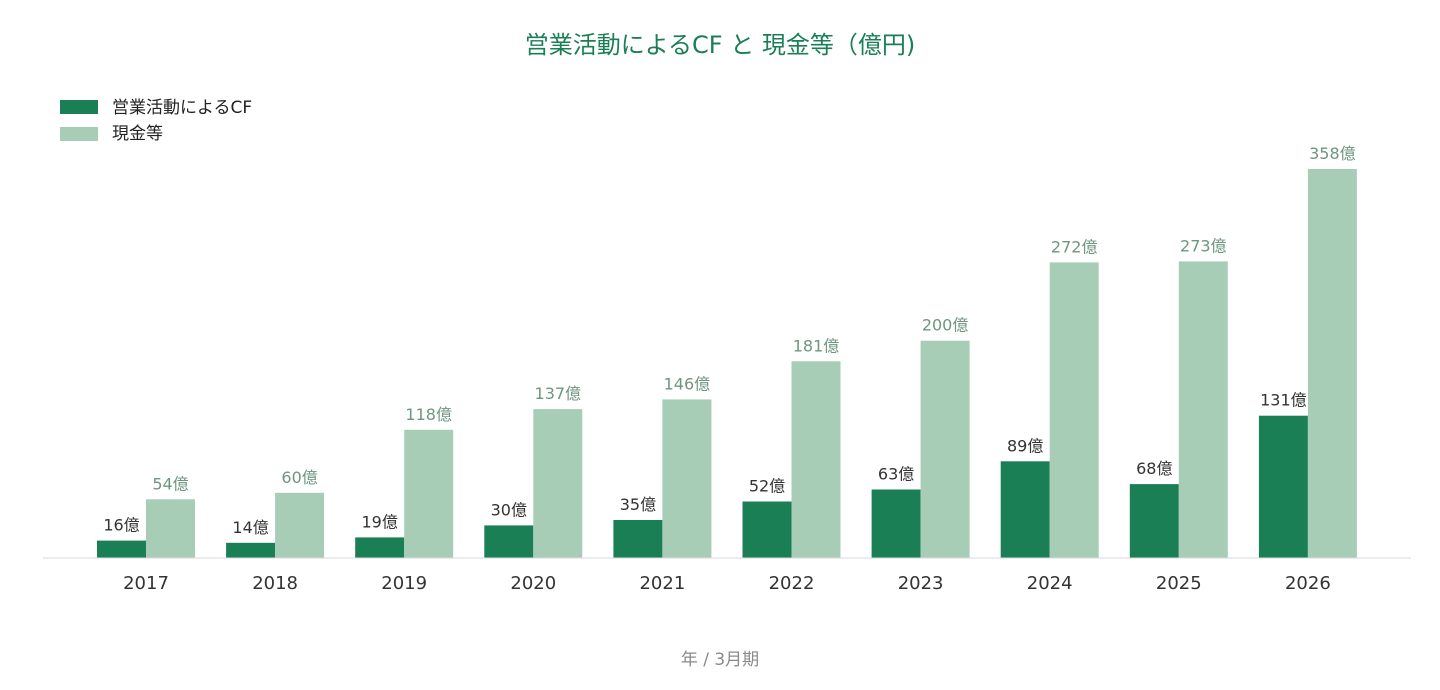 The image size is (1440, 690). I want to click on bar-cf-2019, so click(380, 547).